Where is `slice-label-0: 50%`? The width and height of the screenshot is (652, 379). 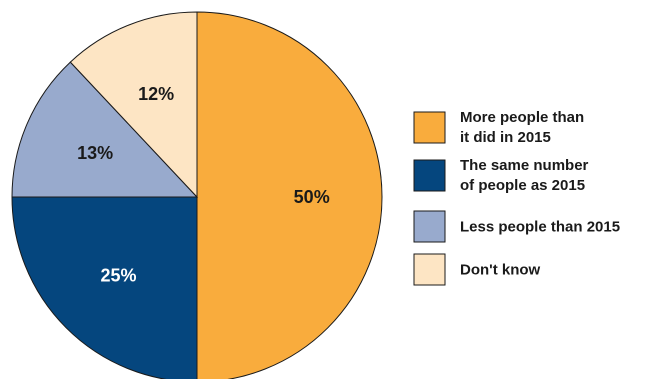 slice-label-0: 50% is located at coordinates (312, 197).